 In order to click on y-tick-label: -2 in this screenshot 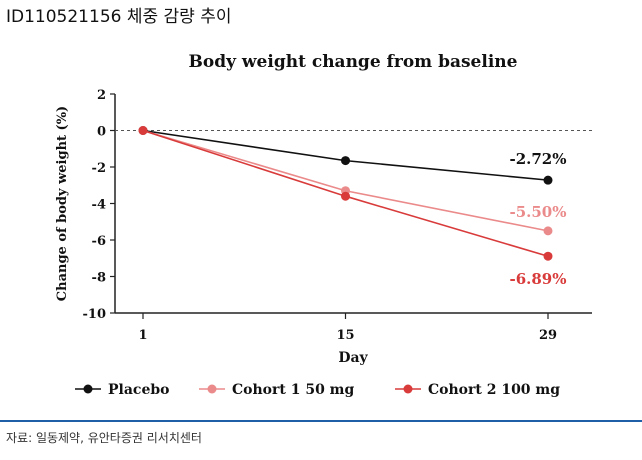, I will do `click(99, 168)`.